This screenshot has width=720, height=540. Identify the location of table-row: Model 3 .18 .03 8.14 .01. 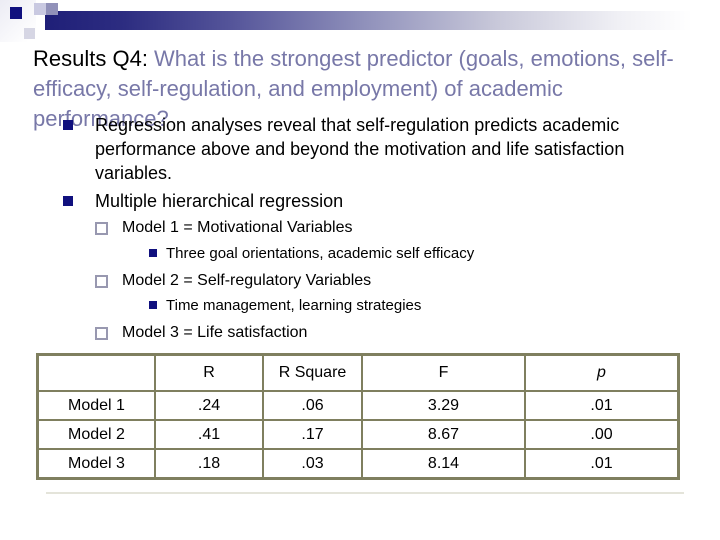
(358, 464).